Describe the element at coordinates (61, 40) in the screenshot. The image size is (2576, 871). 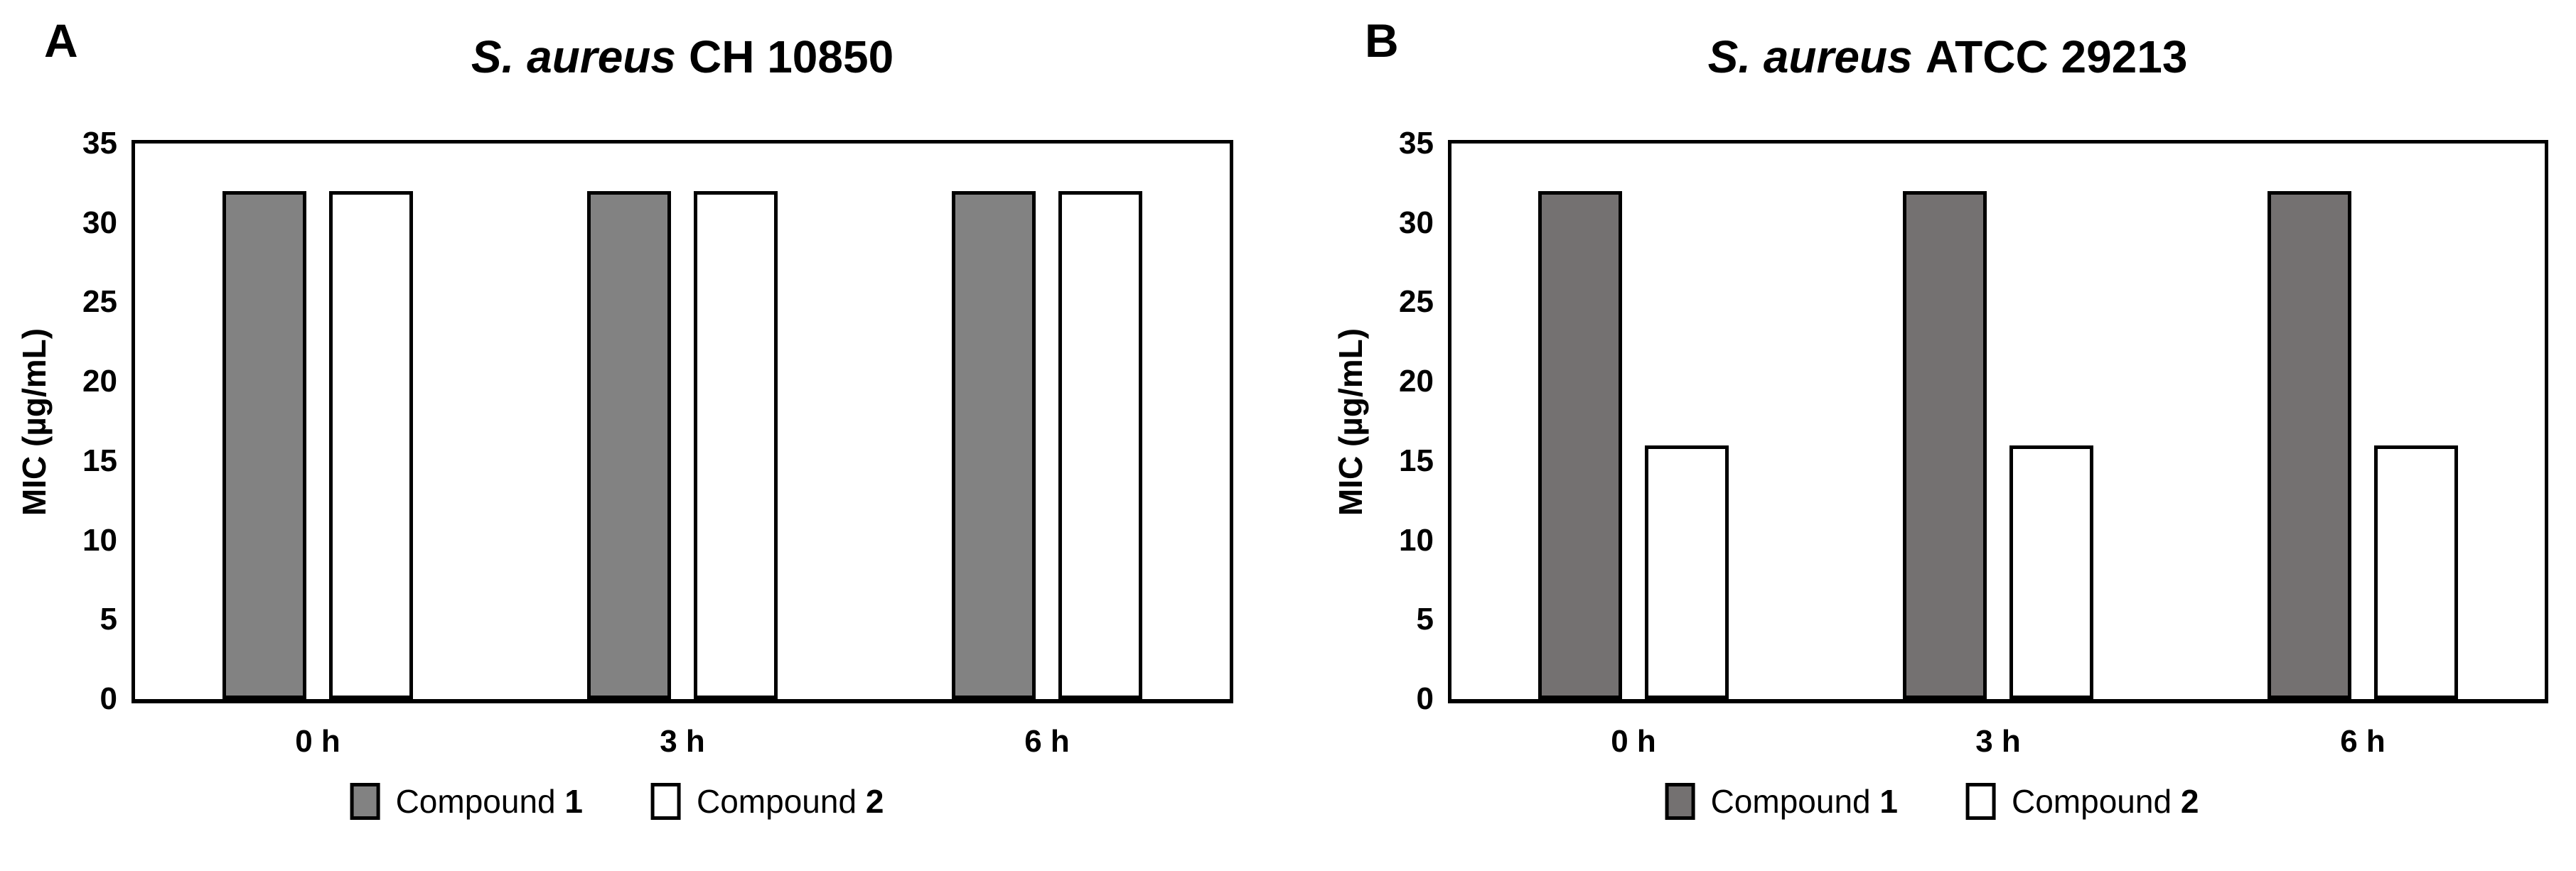
I see `panel-label: A` at that location.